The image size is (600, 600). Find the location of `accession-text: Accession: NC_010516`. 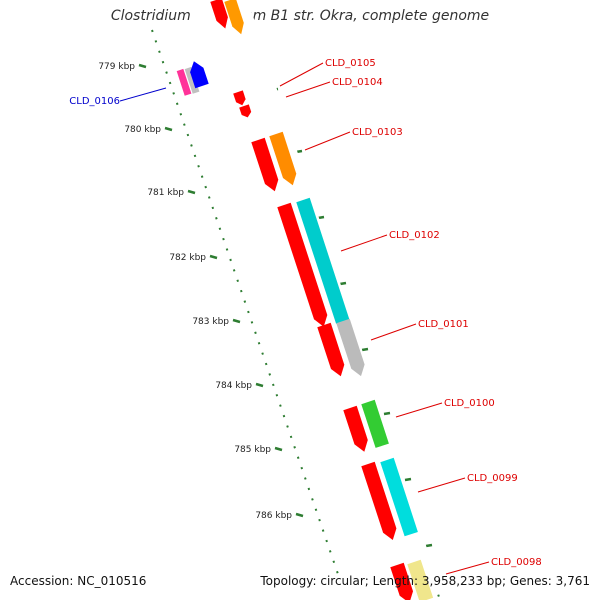

accession-text: Accession: NC_010516 is located at coordinates (78, 581).